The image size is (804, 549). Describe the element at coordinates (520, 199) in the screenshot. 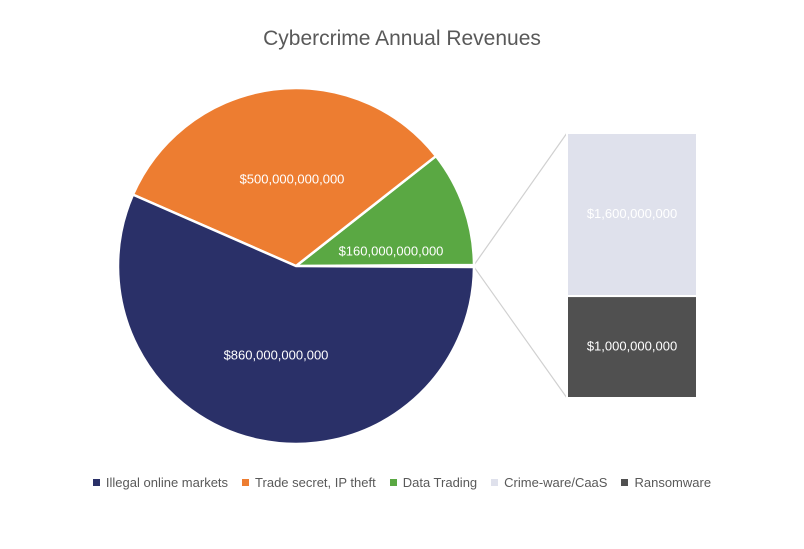

I see `connector-line-top` at that location.